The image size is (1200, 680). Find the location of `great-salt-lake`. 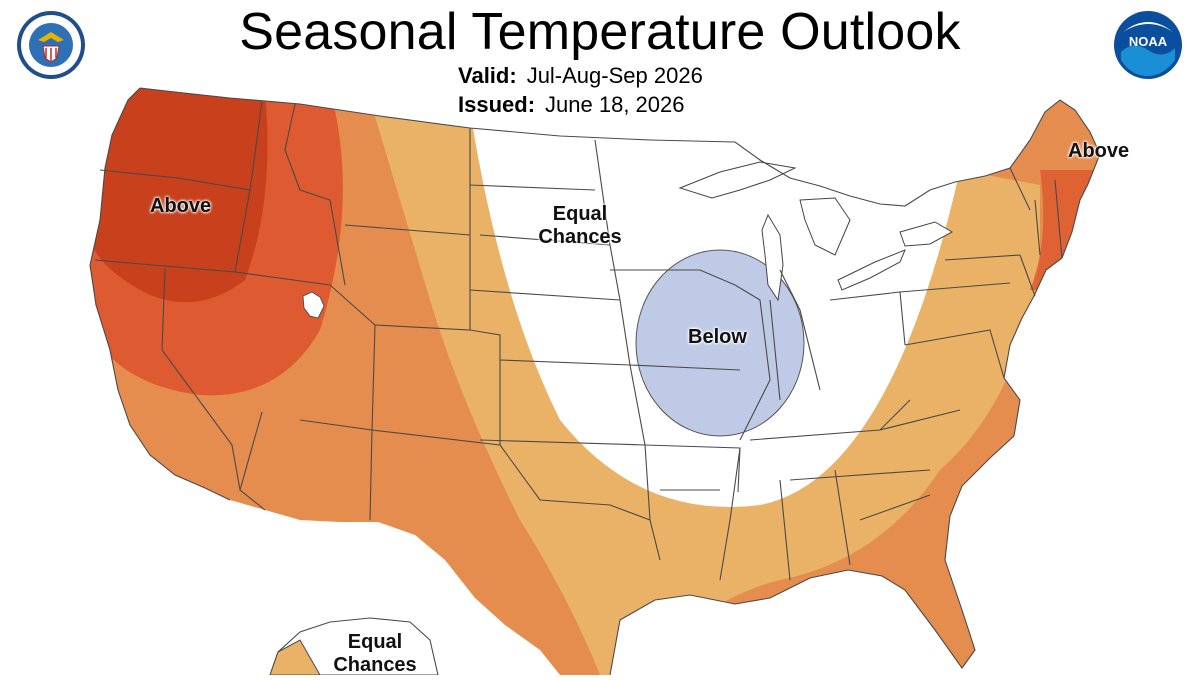

great-salt-lake is located at coordinates (313, 305).